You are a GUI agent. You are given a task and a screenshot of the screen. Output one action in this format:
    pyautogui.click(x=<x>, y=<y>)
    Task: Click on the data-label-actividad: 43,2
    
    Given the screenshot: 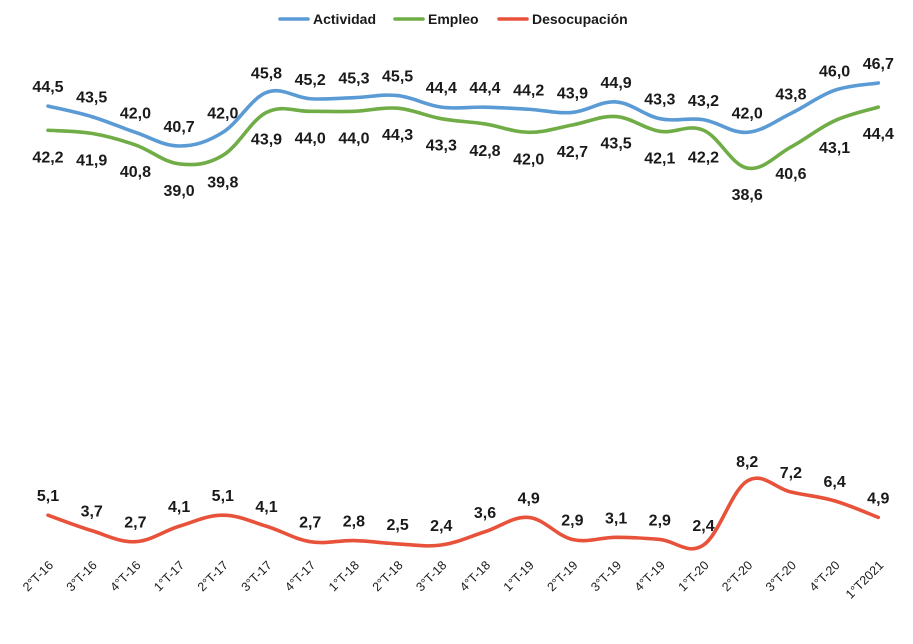 What is the action you would take?
    pyautogui.click(x=703, y=101)
    